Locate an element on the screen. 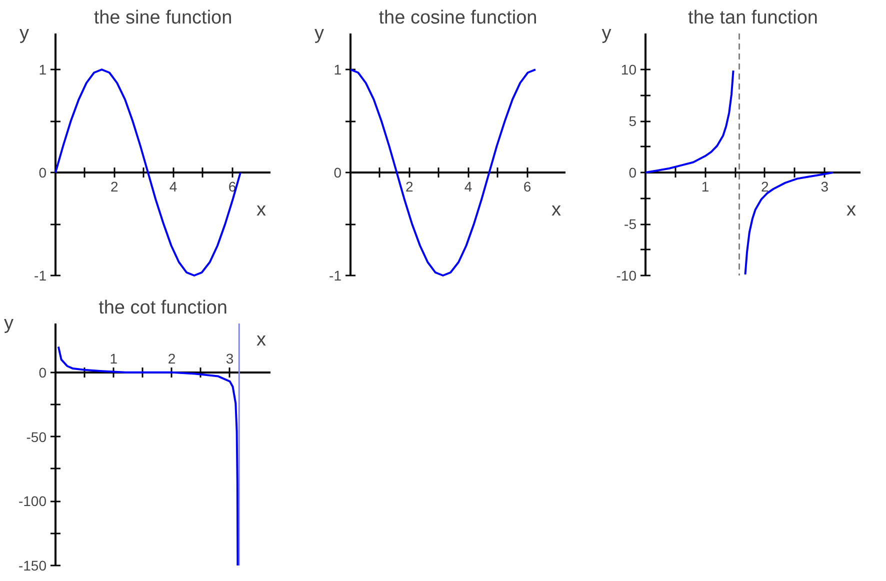  y-tick-label: -10 is located at coordinates (626, 276).